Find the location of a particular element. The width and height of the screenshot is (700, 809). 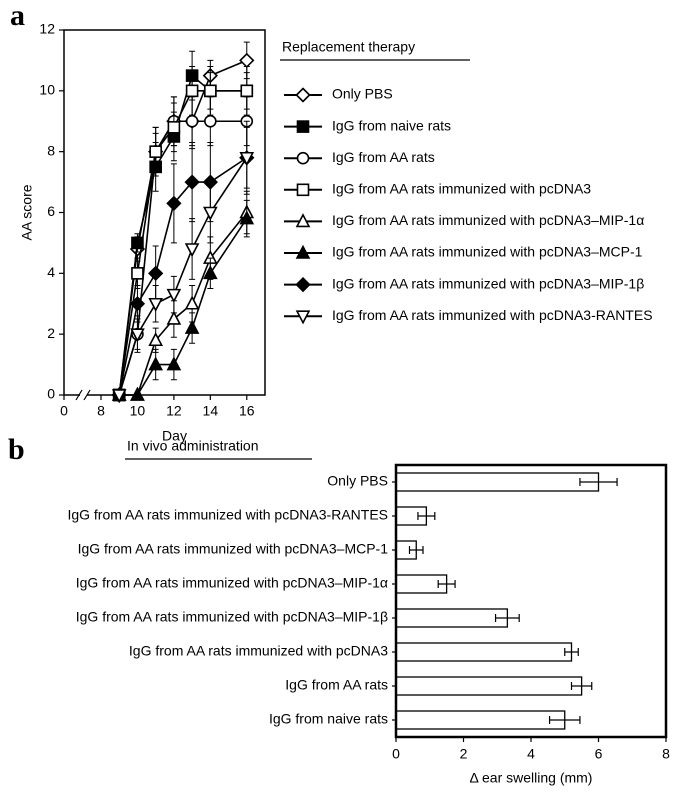

x-tick-label: 10 is located at coordinates (138, 411).